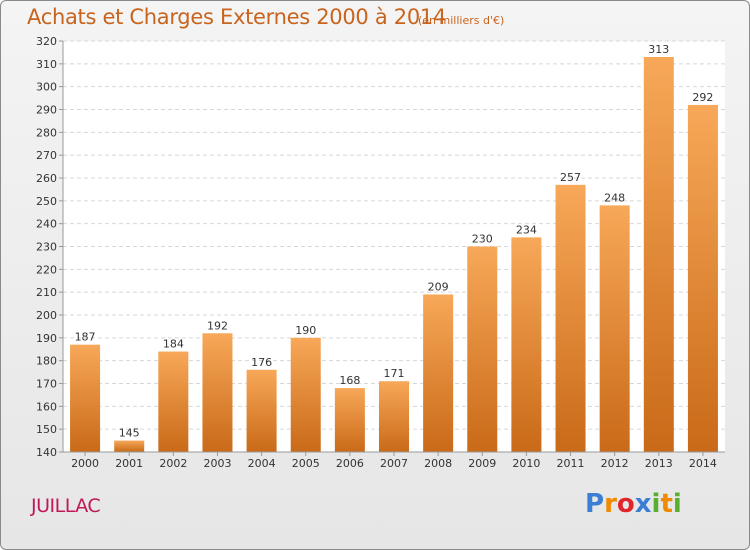 The image size is (750, 550). Describe the element at coordinates (595, 504) in the screenshot. I see `logo-letter: P` at that location.